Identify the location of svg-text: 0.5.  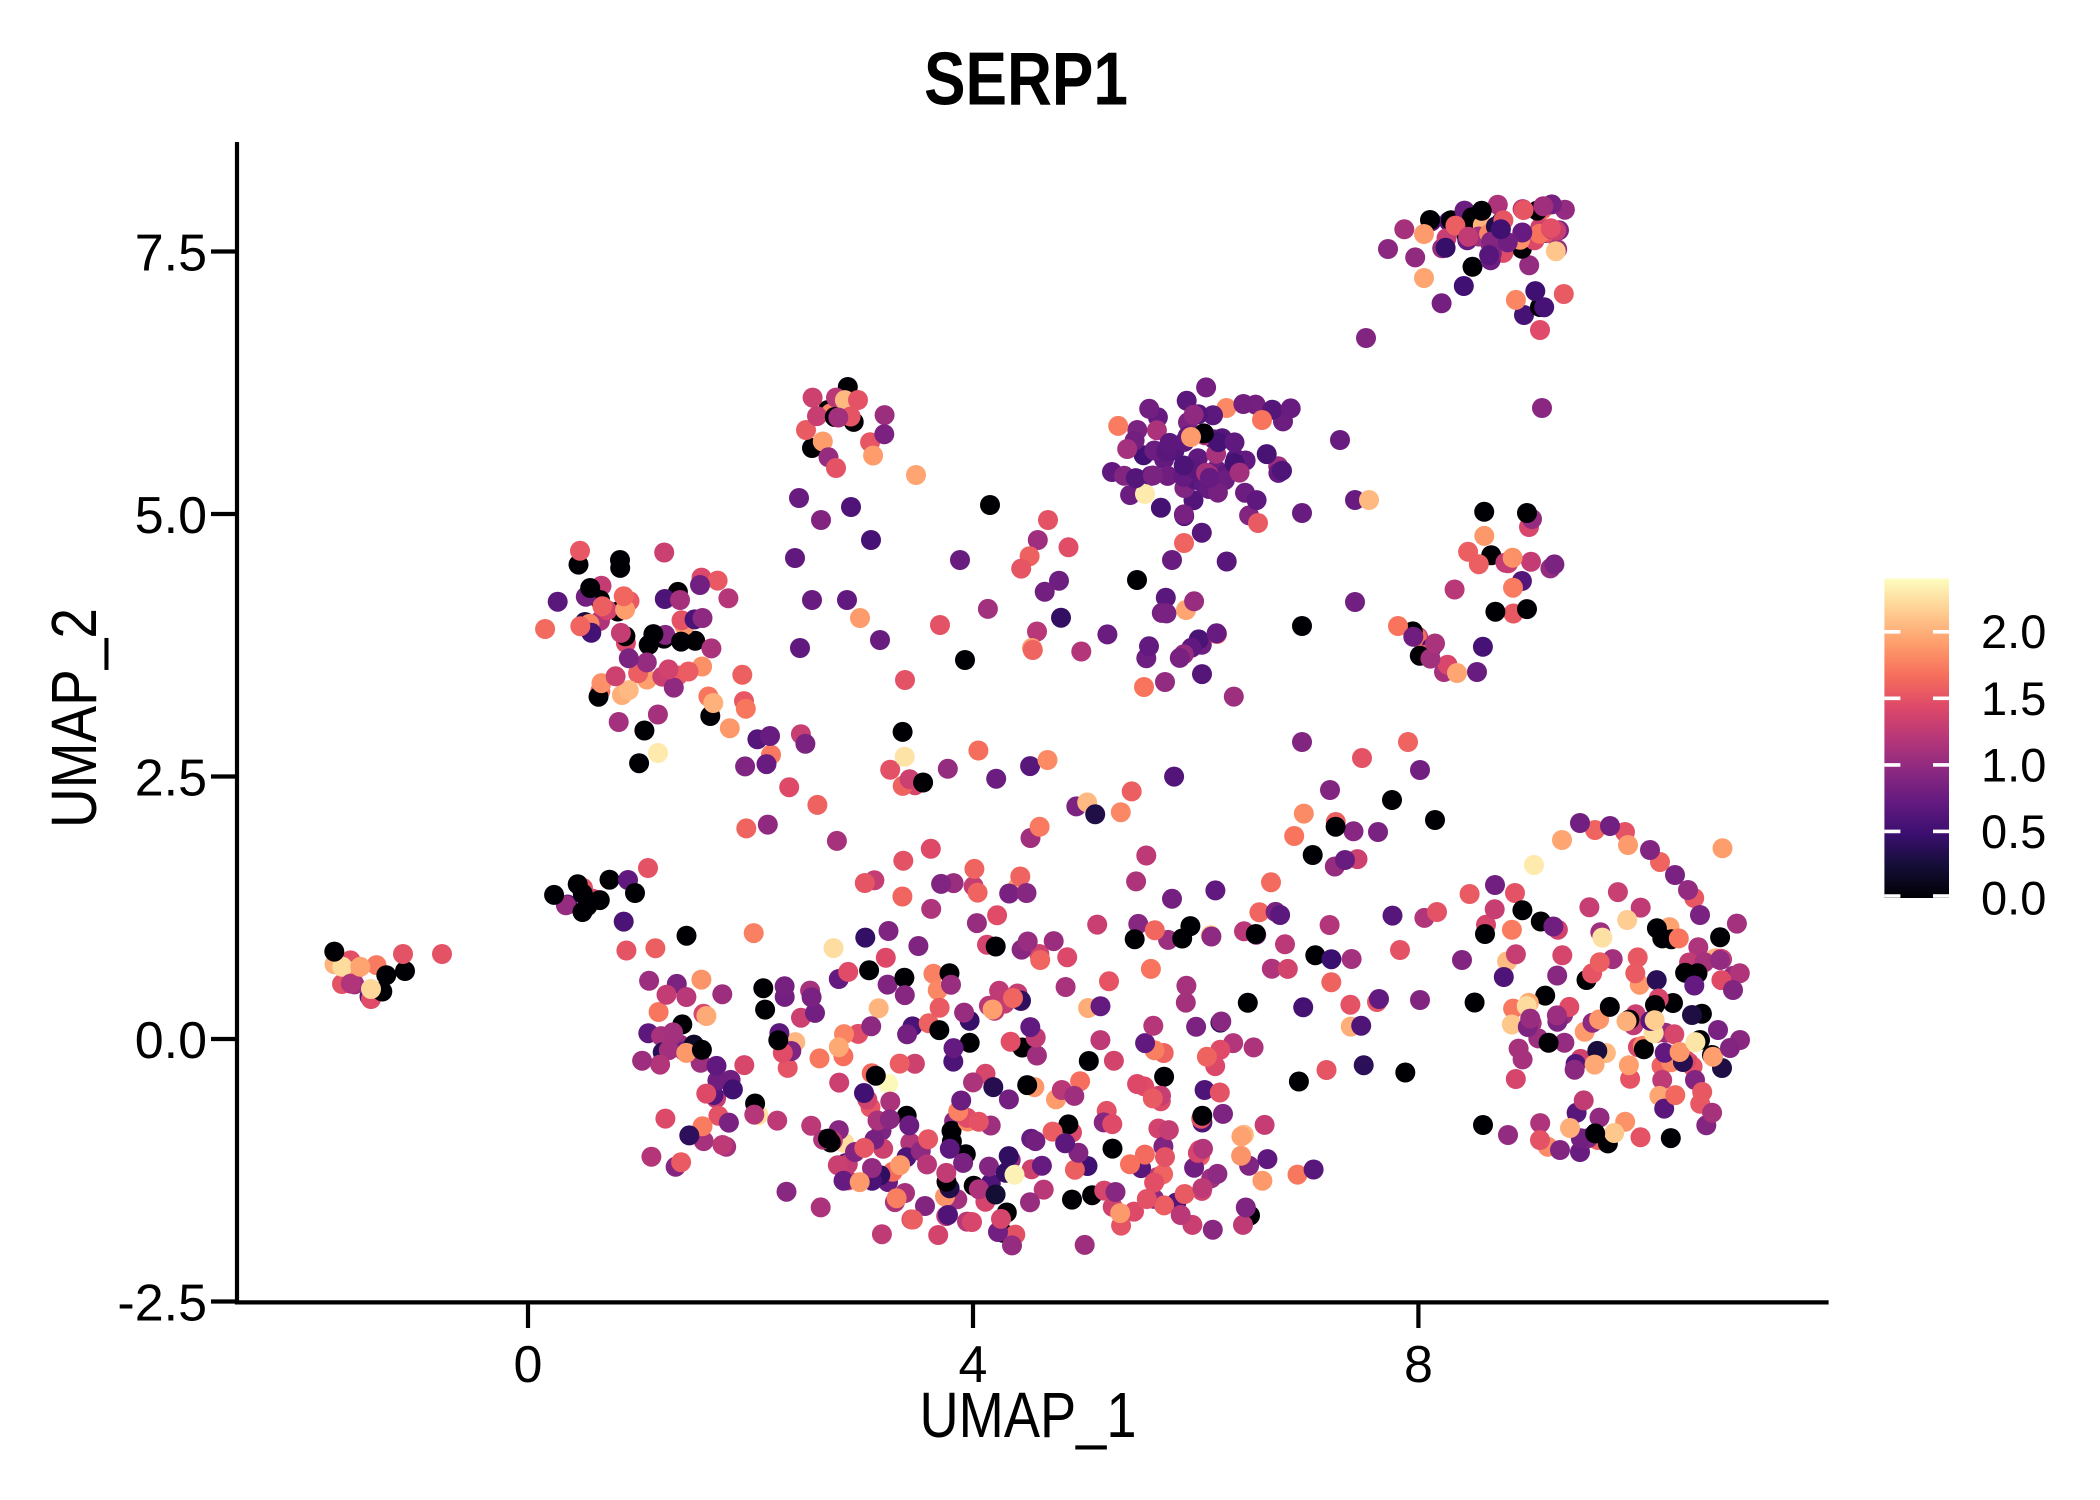
(2013, 831).